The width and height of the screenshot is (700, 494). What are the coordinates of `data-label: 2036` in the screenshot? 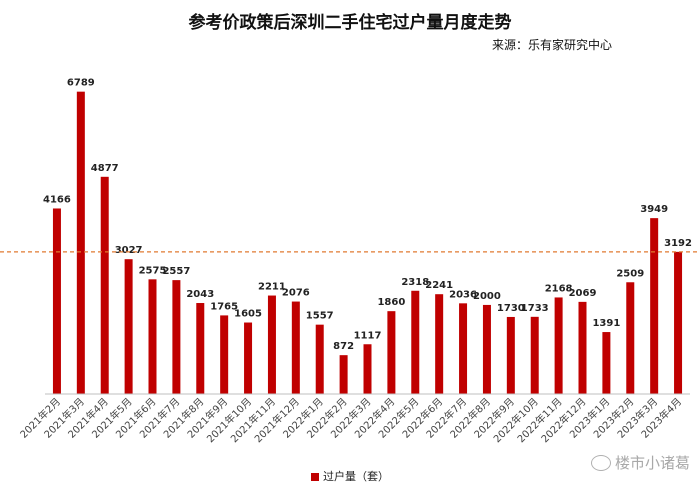 It's located at (463, 294).